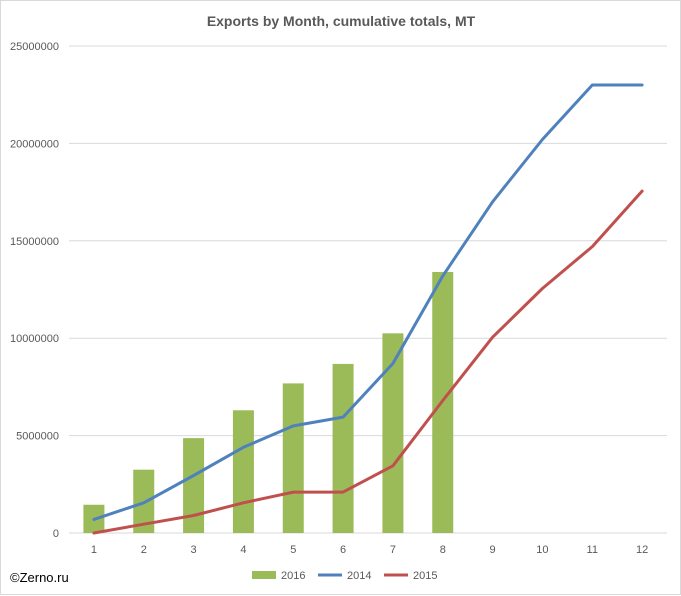 This screenshot has height=596, width=681. Describe the element at coordinates (343, 550) in the screenshot. I see `x-tick-label: 6` at that location.